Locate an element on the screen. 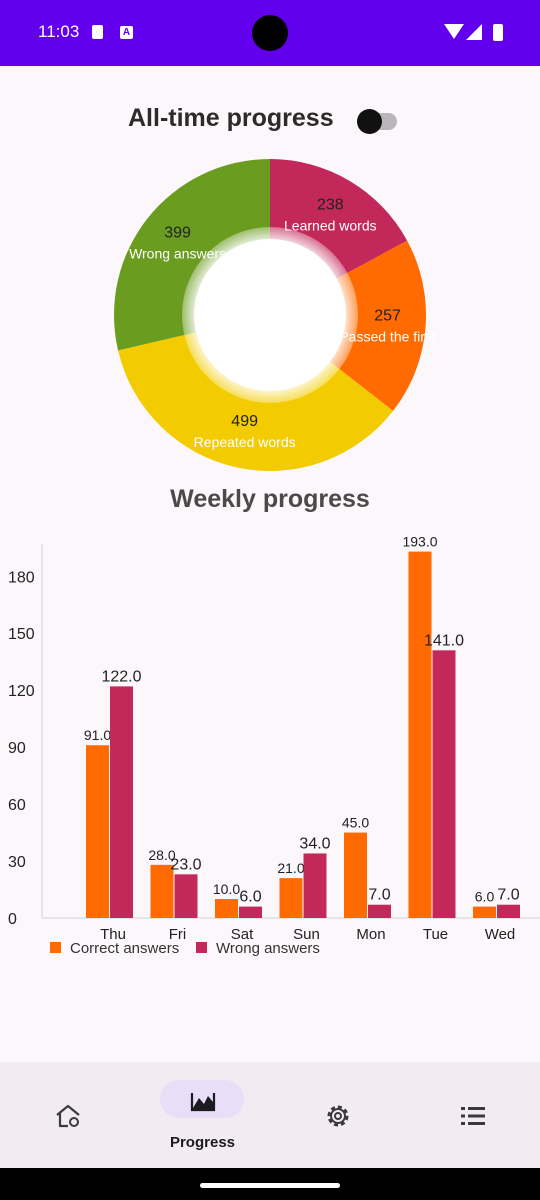 This screenshot has width=540, height=1200. donut-label-1: Passed the first is located at coordinates (387, 337).